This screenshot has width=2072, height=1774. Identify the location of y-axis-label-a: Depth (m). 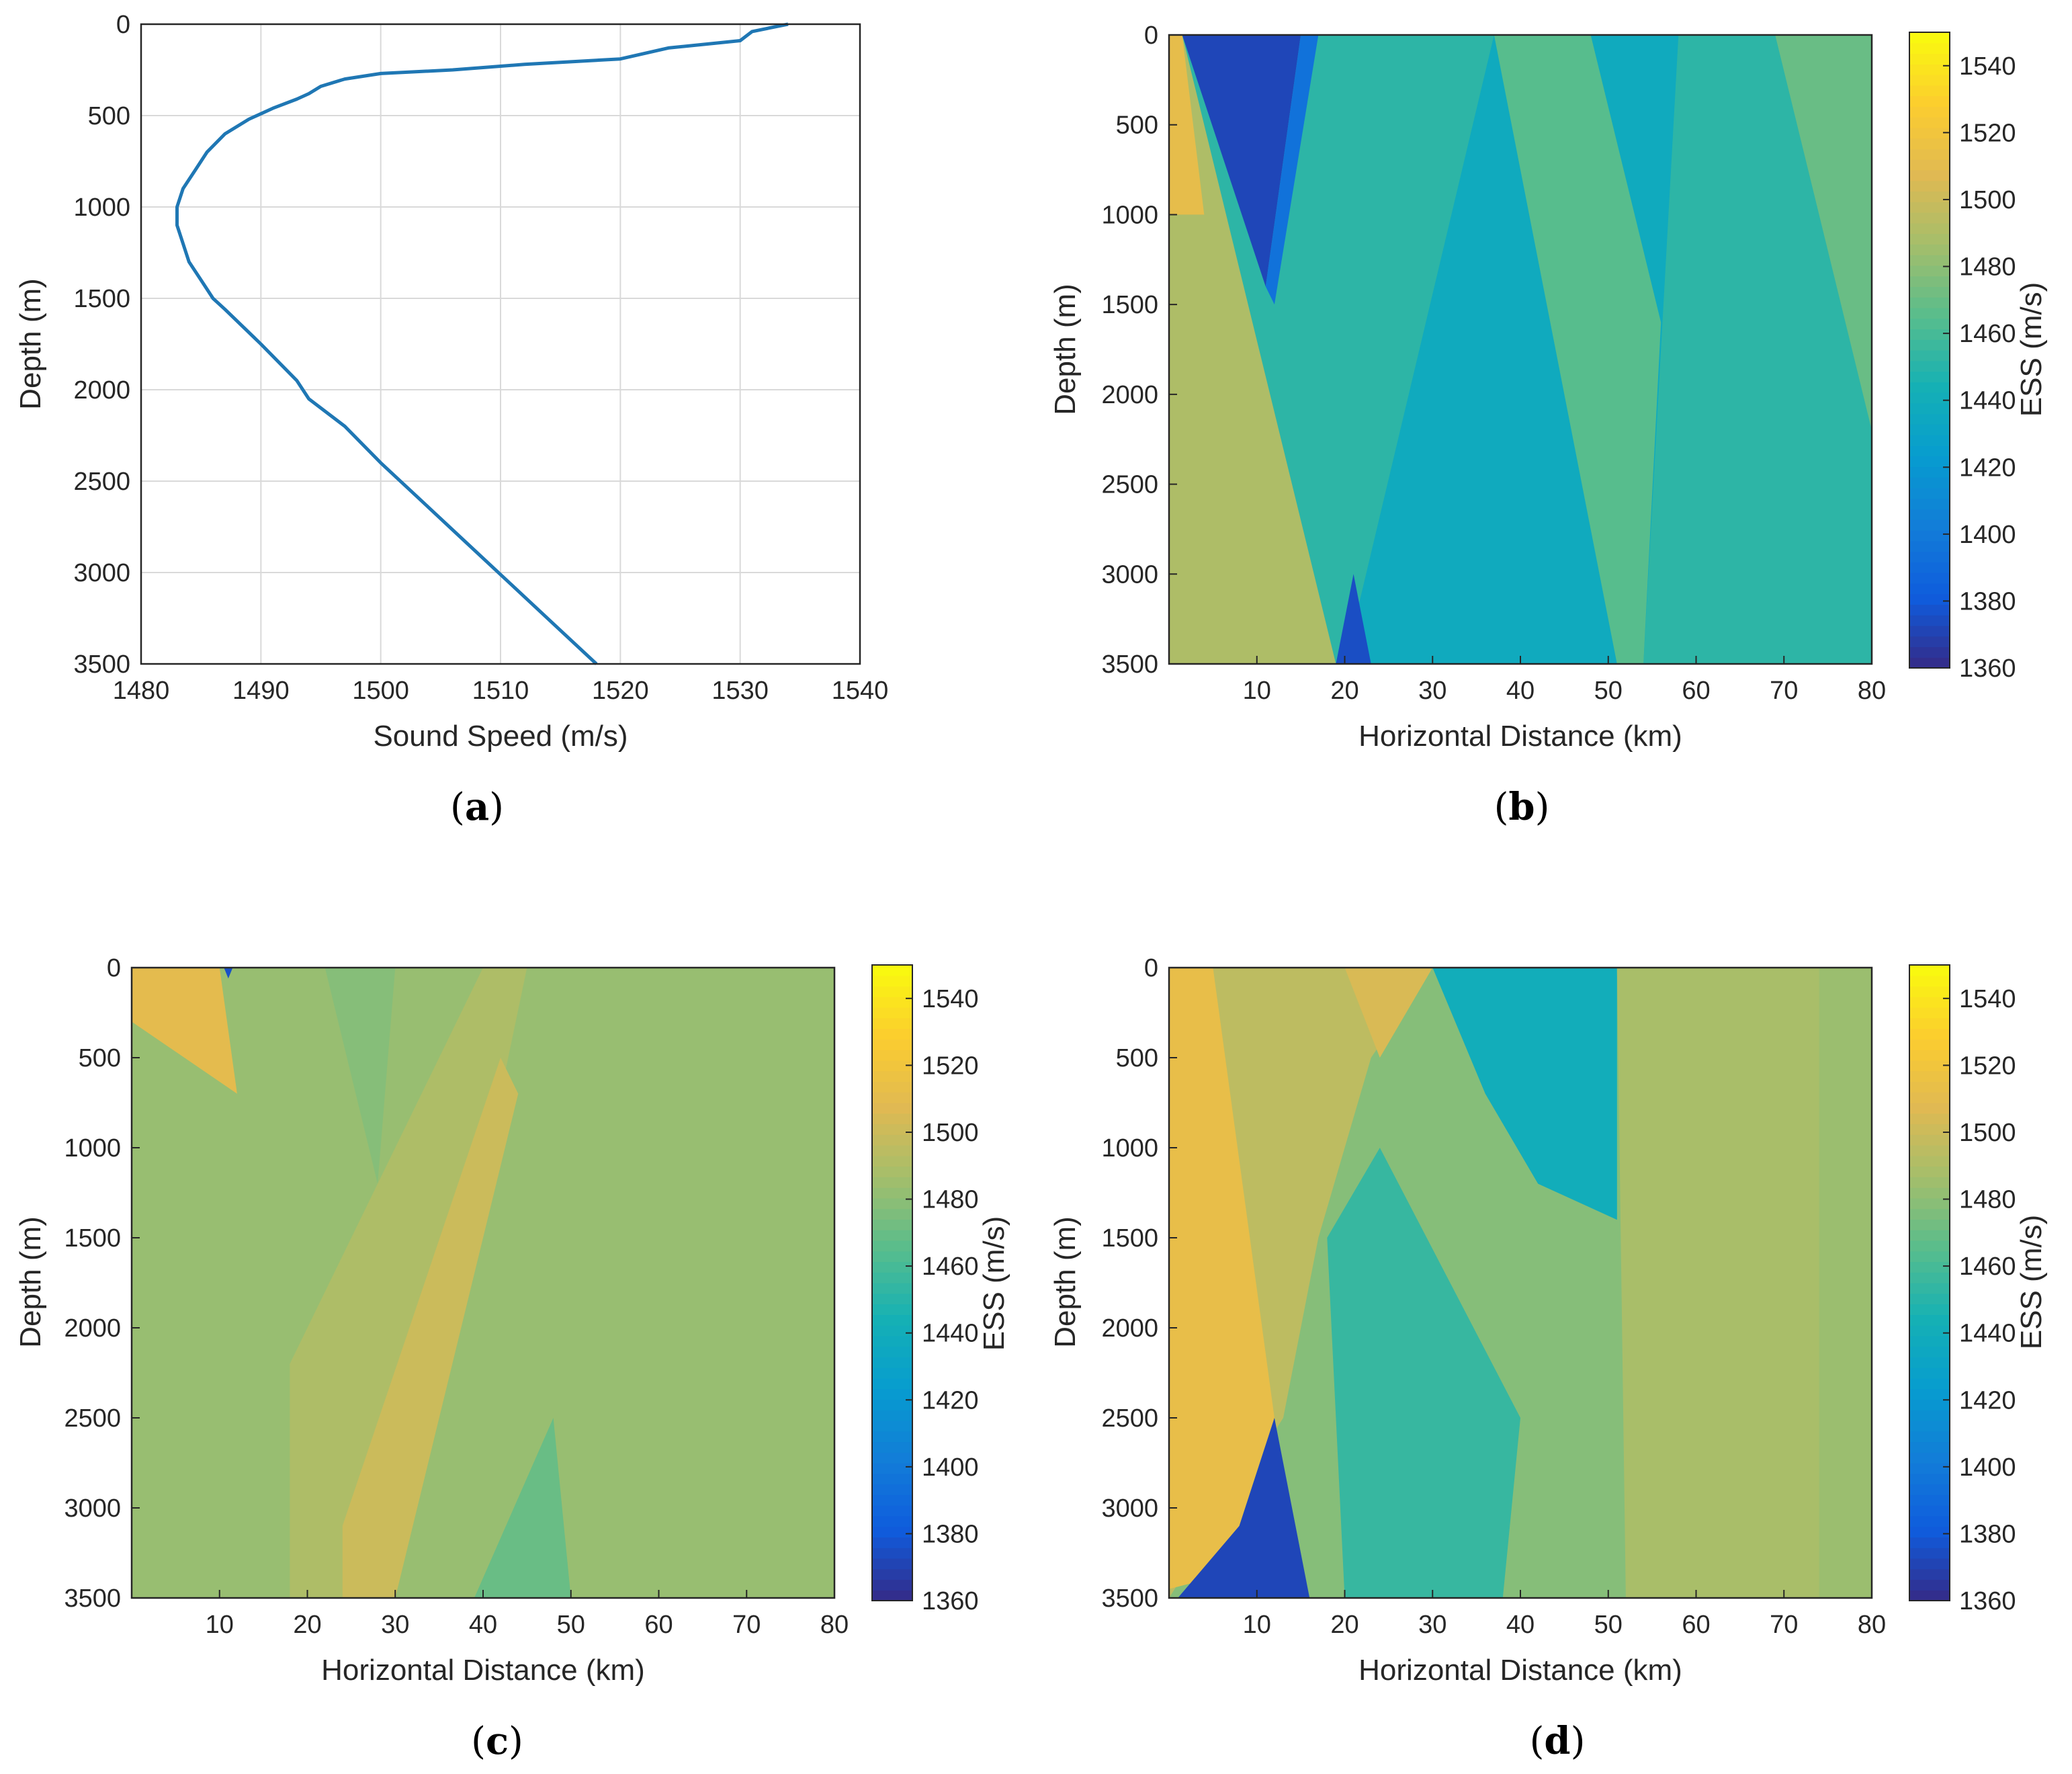
(30, 344).